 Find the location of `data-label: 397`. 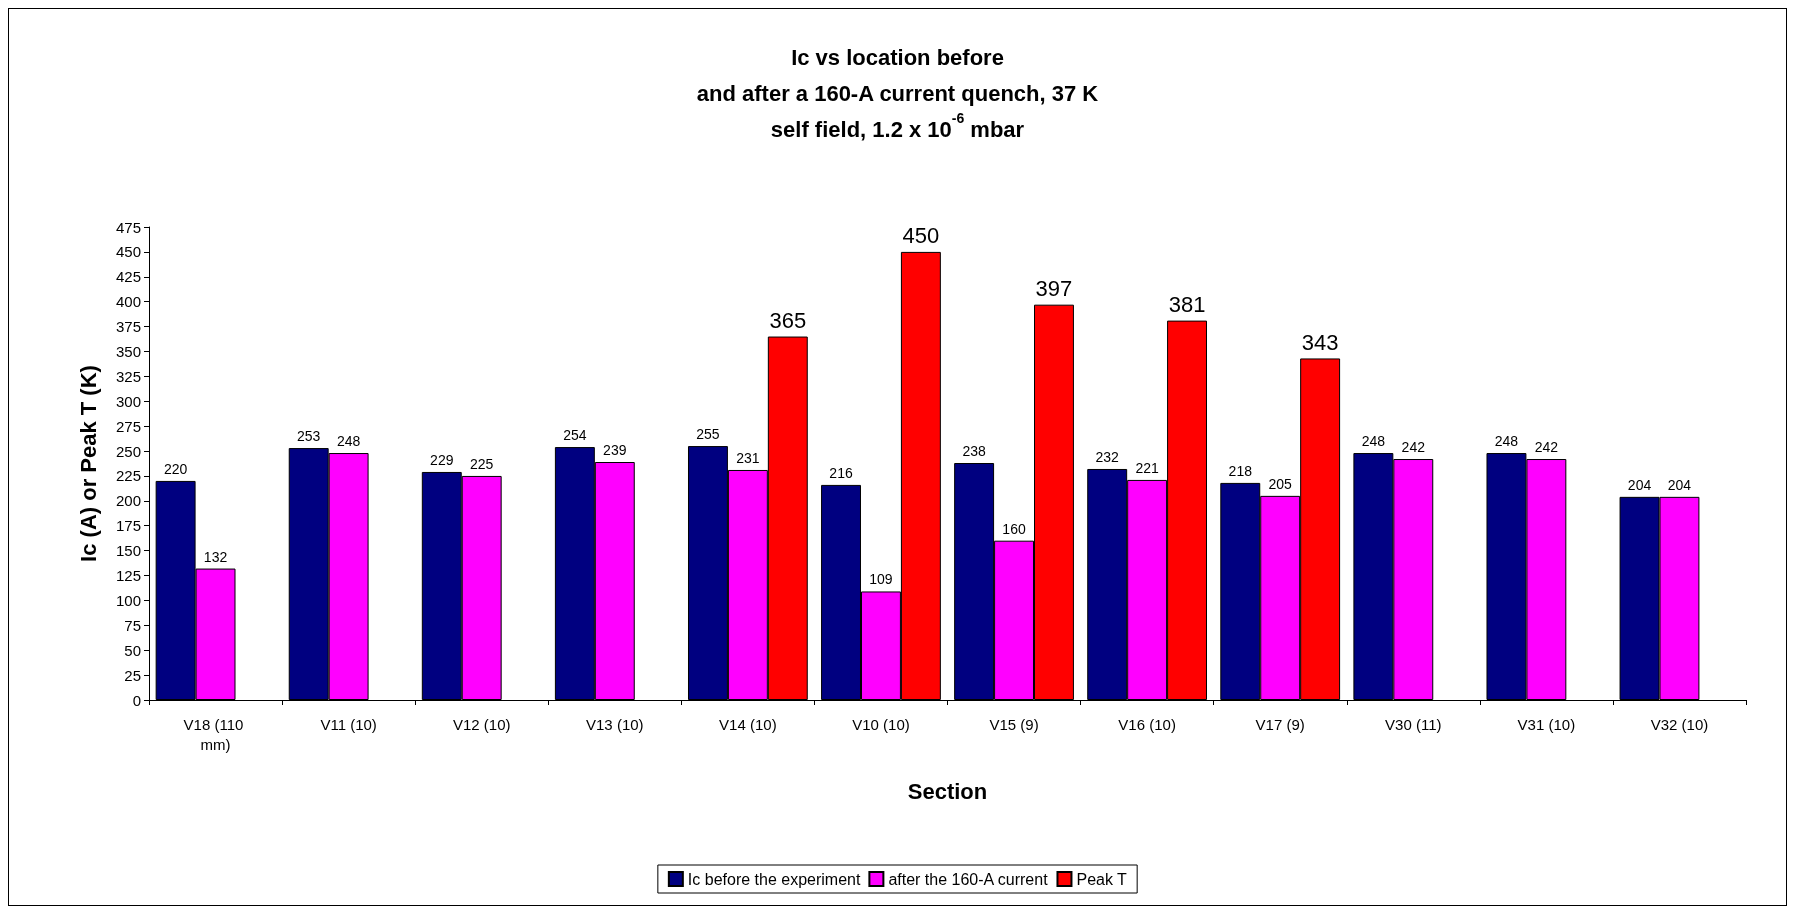

data-label: 397 is located at coordinates (1054, 289).